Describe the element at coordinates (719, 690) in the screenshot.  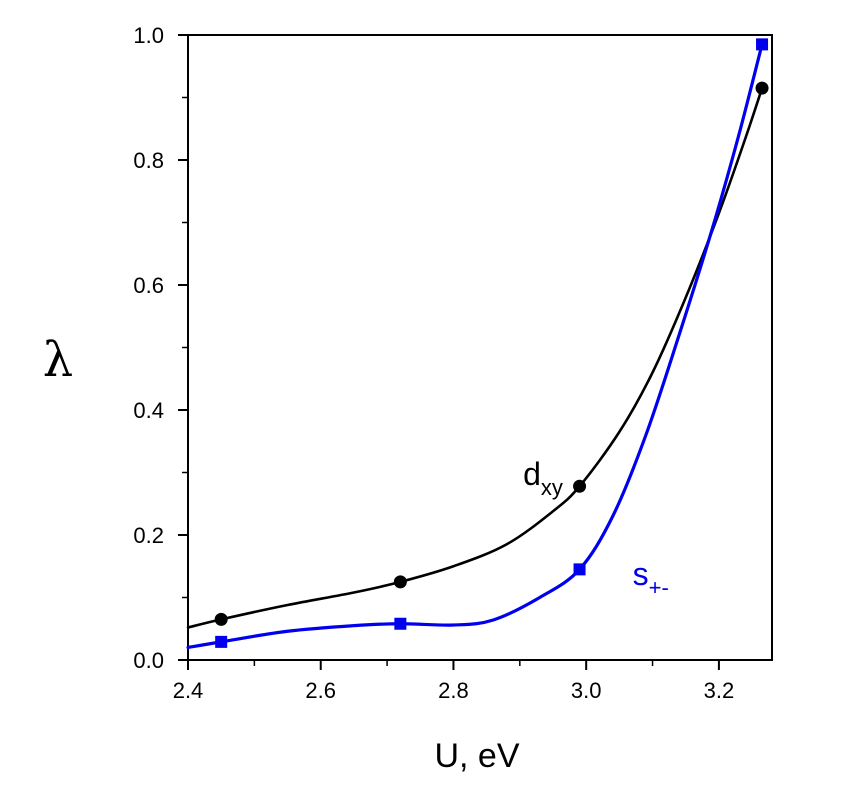
I see `x-tick-label: 3.2` at that location.